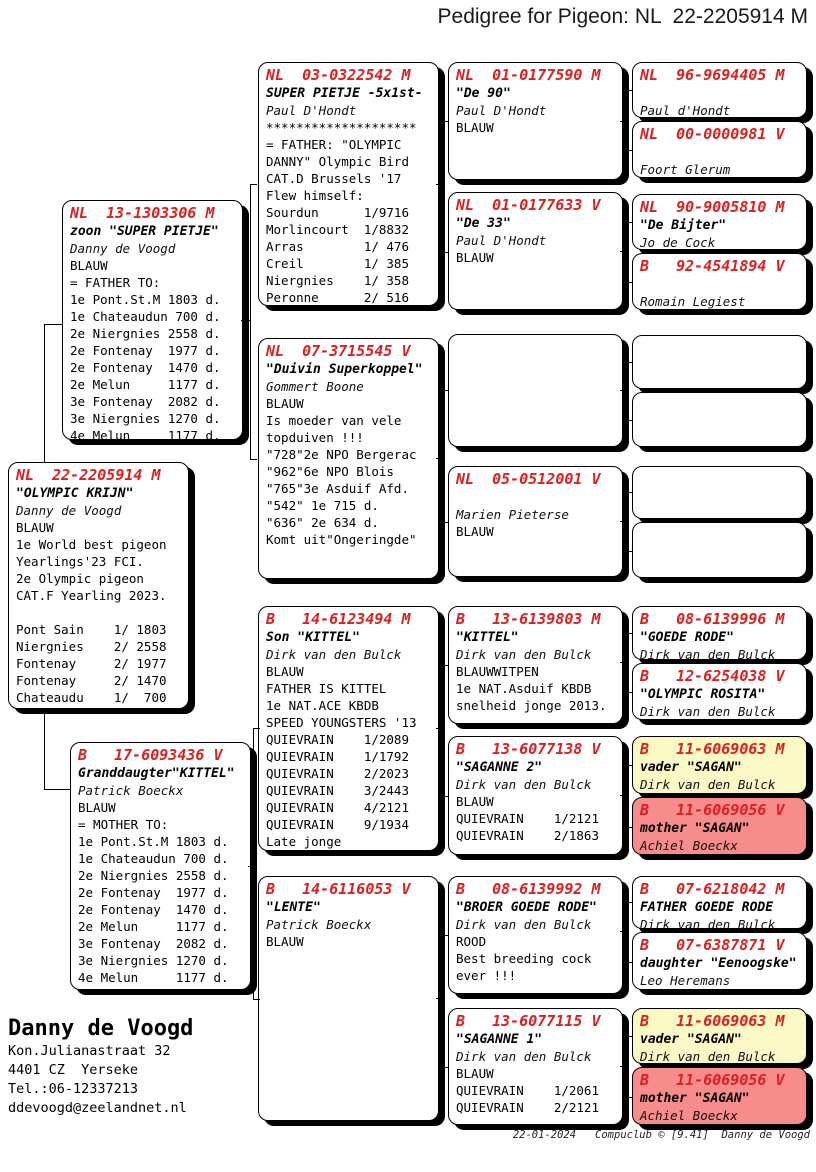  Describe the element at coordinates (337, 756) in the screenshot. I see `detail-line: QUIEVRAIN 1/1792` at that location.